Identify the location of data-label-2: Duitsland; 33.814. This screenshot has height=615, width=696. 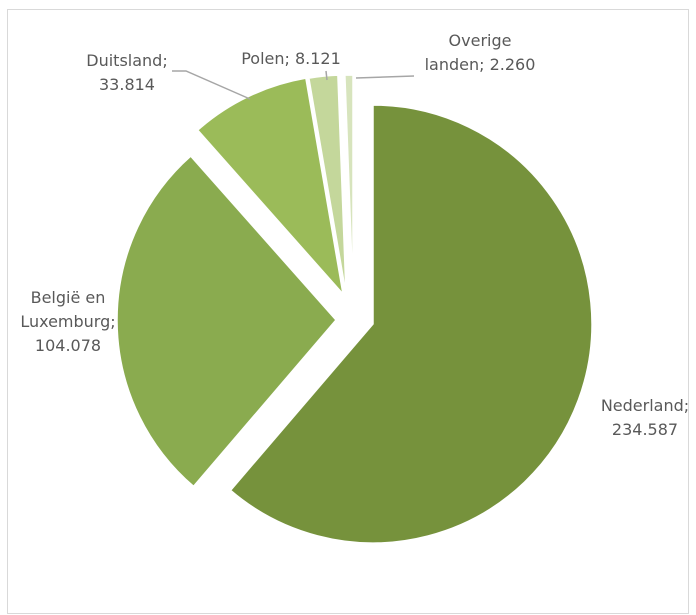
(126, 72).